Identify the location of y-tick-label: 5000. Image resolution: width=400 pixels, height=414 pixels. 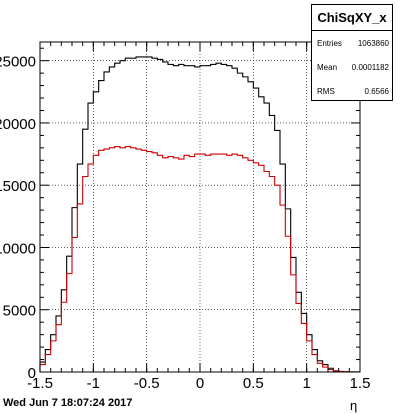
(19, 311).